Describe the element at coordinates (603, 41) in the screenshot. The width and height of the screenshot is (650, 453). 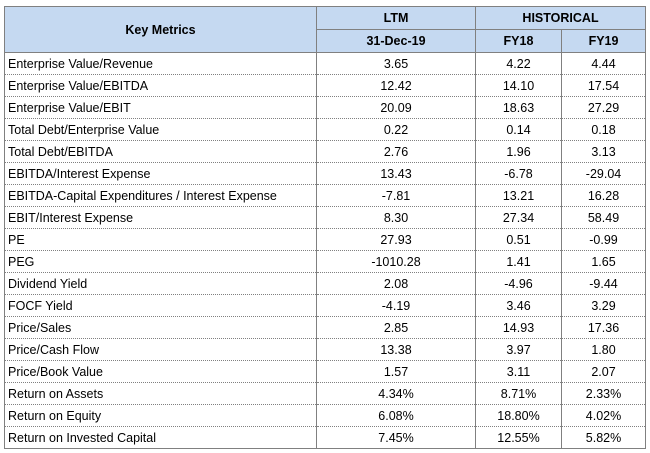
I see `fy19-header: FY19` at that location.